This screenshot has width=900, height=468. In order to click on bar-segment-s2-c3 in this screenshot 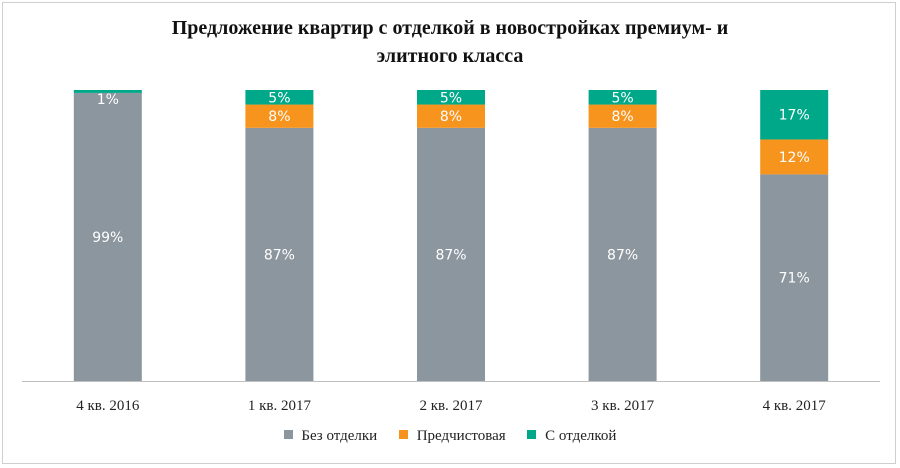, I will do `click(622, 97)`.